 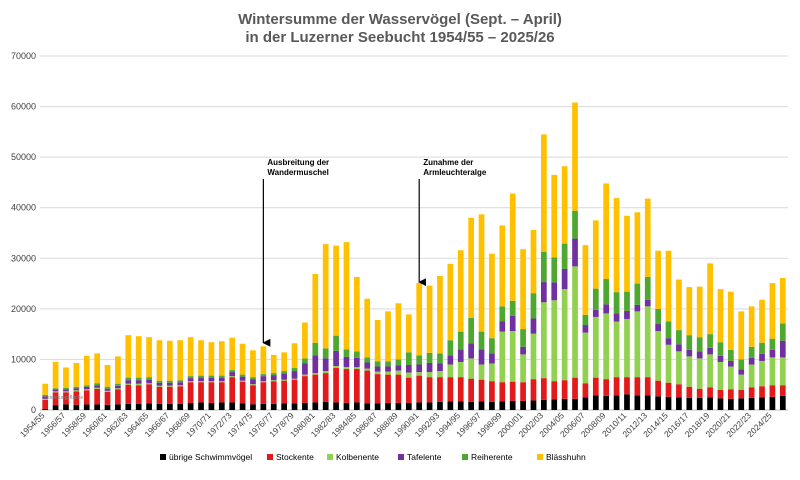 What do you see at coordinates (23, 107) in the screenshot?
I see `y-tick-label: 60000` at bounding box center [23, 107].